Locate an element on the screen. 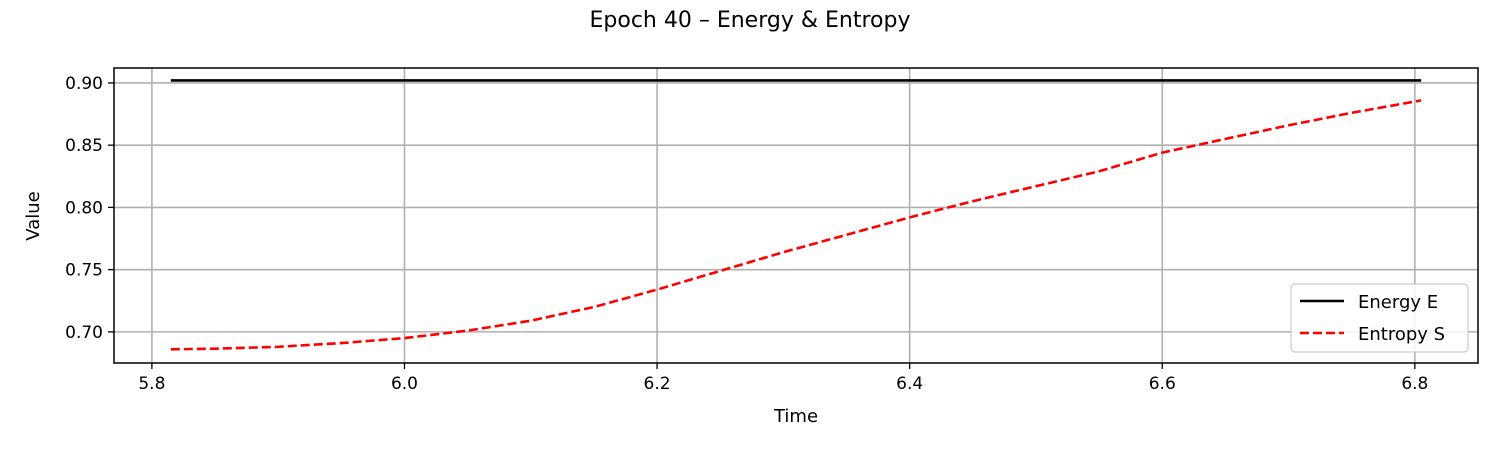 This screenshot has height=450, width=1500. y-tick-label: 0.85 is located at coordinates (84, 146).